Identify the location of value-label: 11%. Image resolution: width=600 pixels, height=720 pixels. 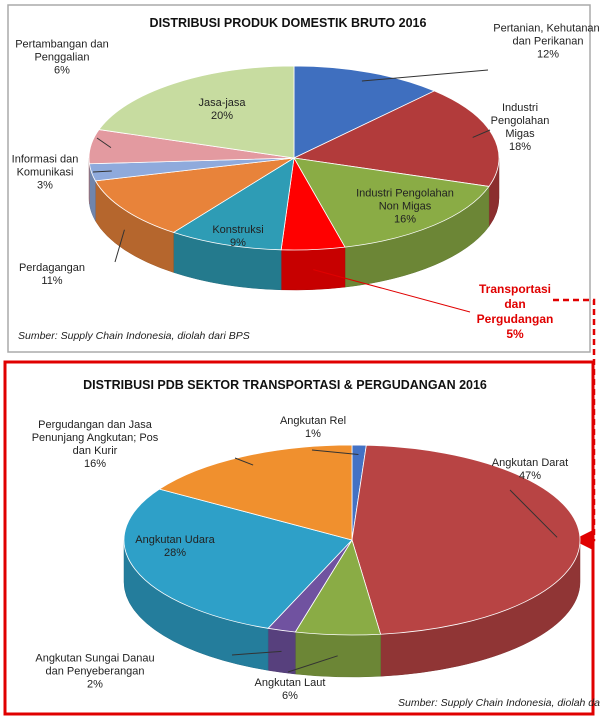
(52, 281).